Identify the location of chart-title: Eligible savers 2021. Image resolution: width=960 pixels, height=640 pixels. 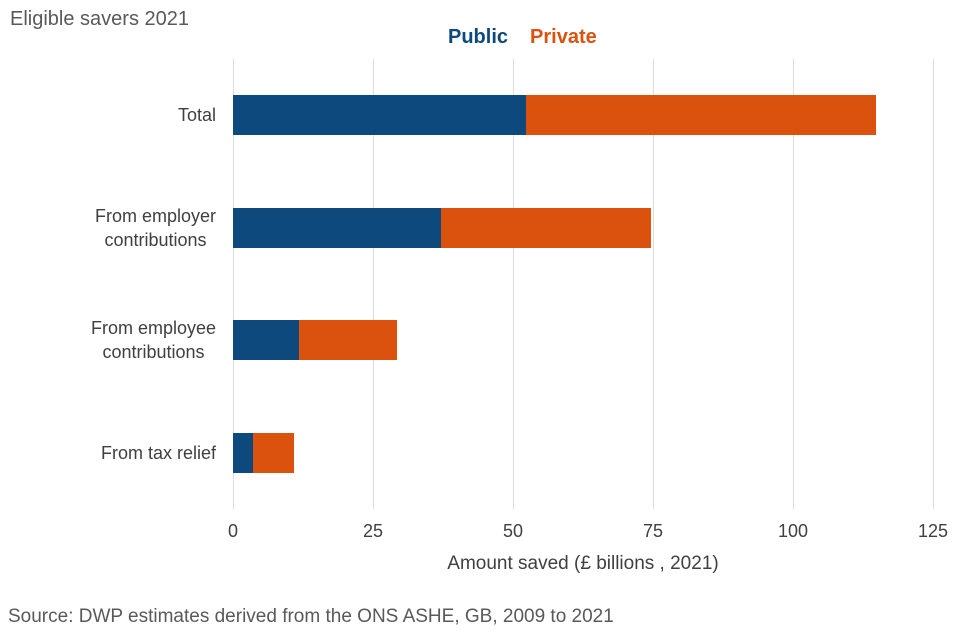
(99, 19).